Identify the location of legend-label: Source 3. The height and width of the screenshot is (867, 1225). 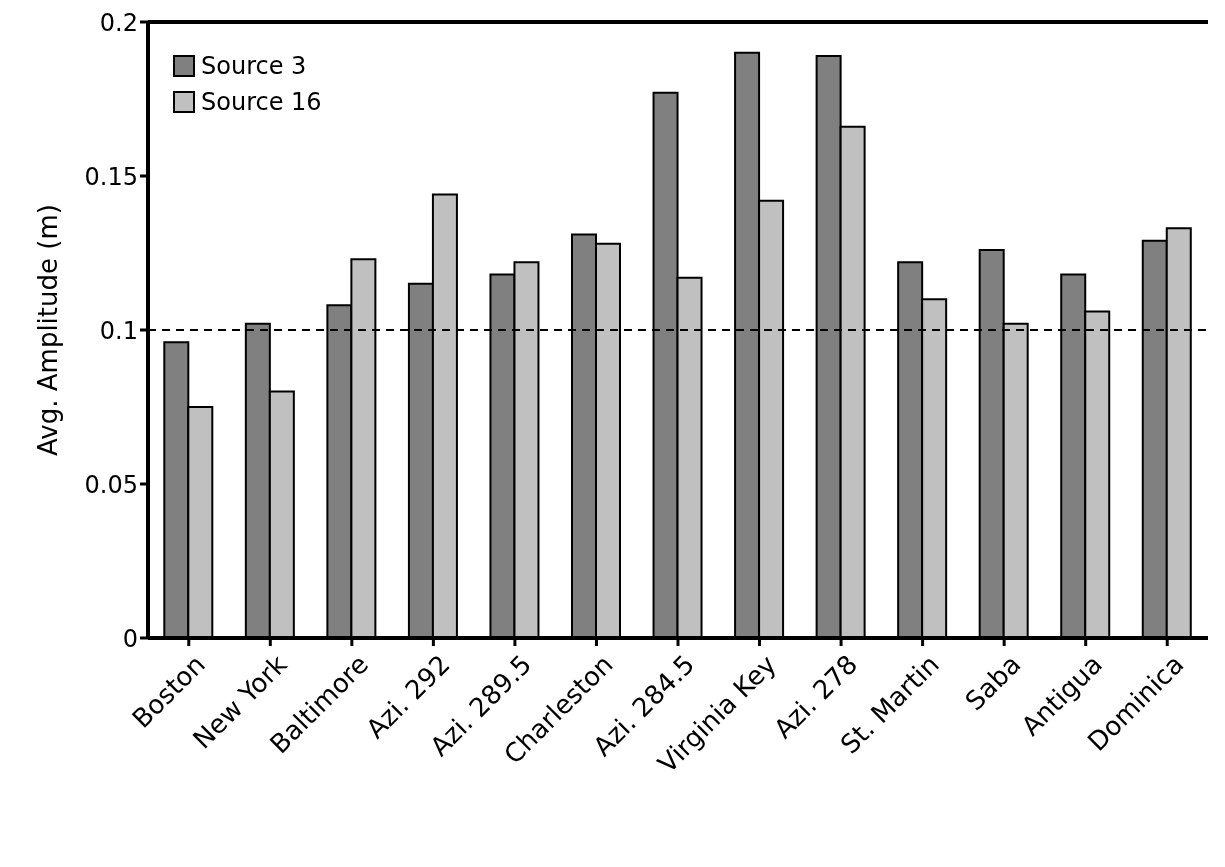
(254, 66).